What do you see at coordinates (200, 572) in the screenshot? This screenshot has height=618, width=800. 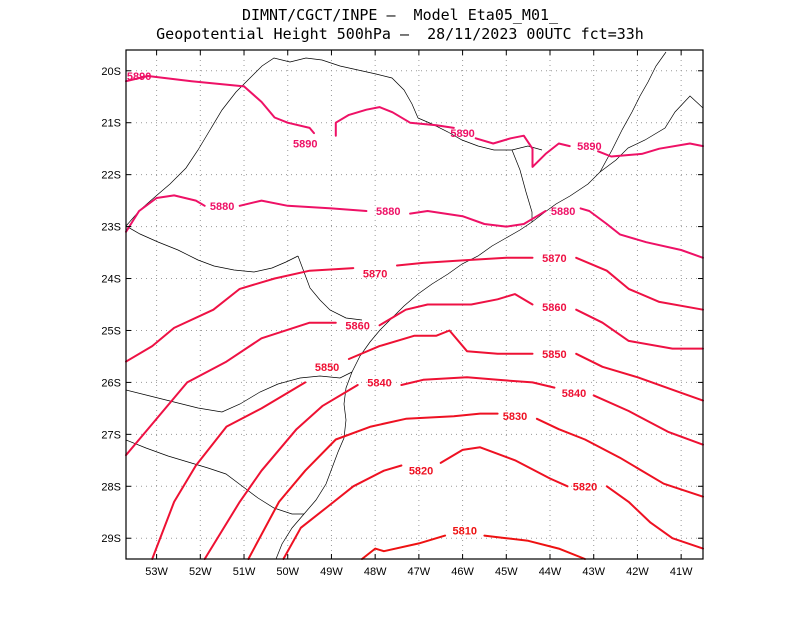 I see `x-tick-label: 52W` at bounding box center [200, 572].